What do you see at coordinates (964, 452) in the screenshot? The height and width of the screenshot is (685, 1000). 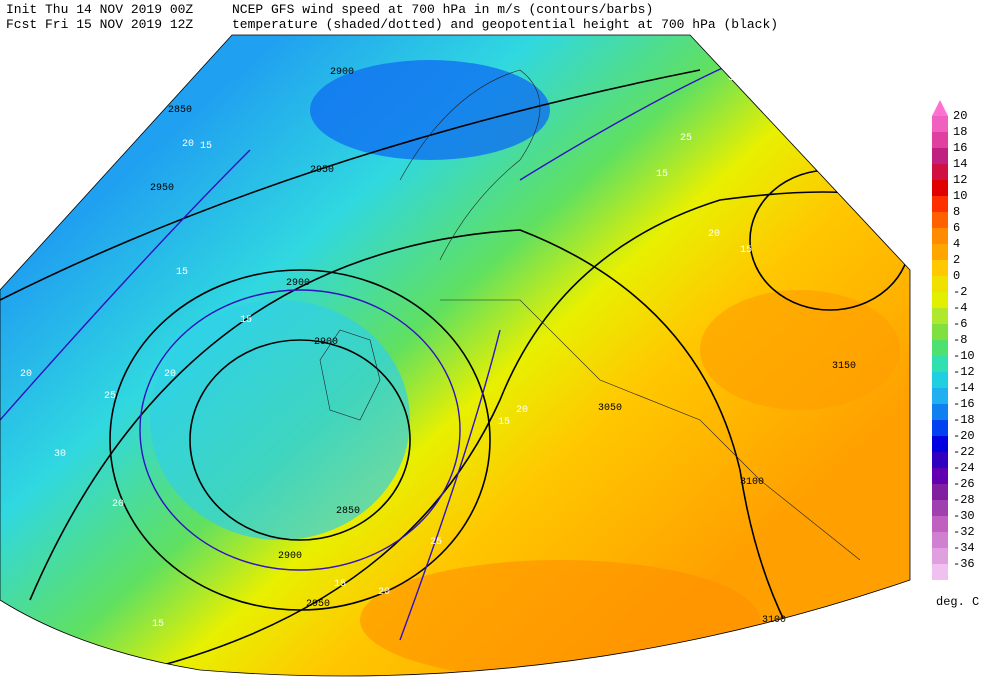 I see `legend-label: -22` at bounding box center [964, 452].